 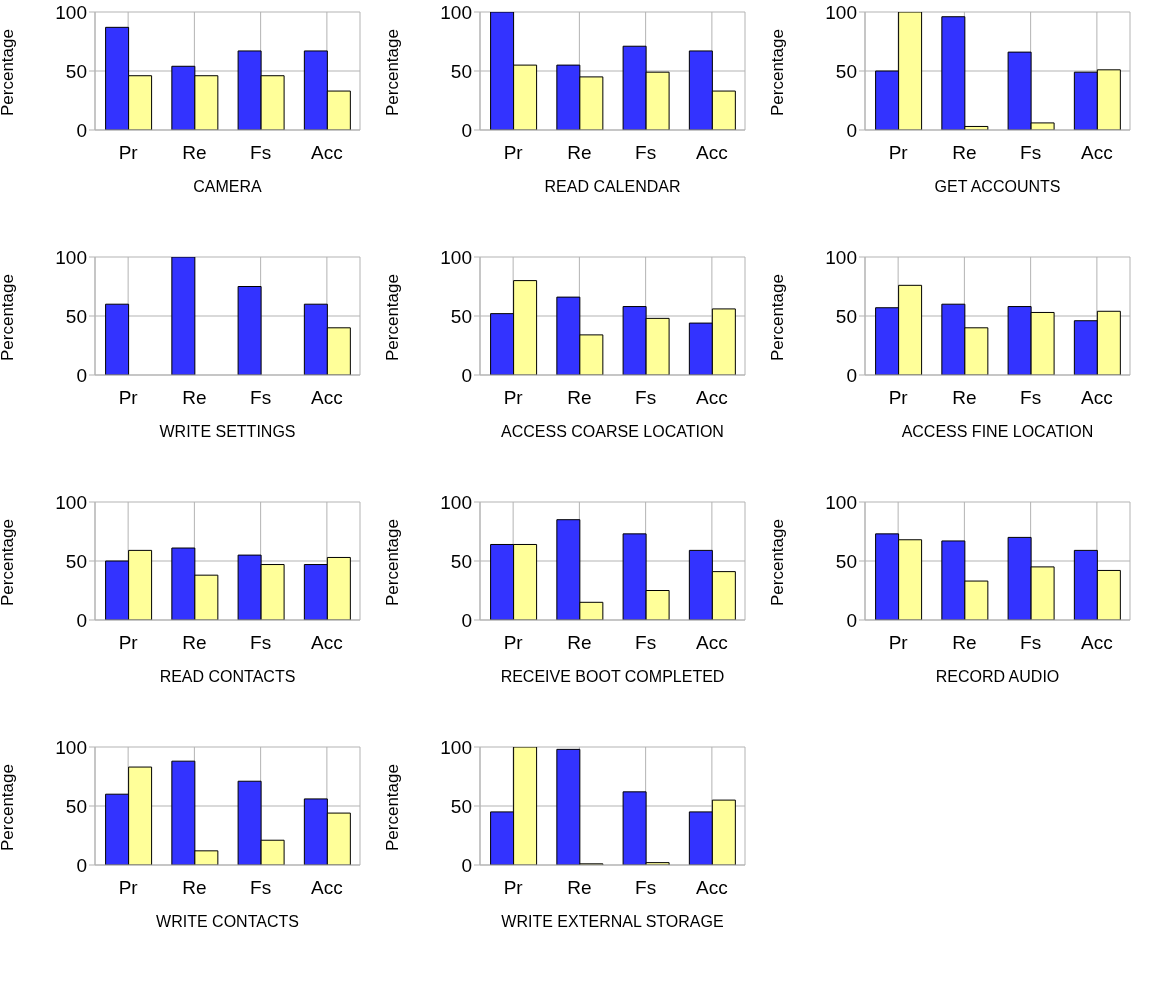 I want to click on x-axis-title: WRITE EXTERNAL STORAGE, so click(x=612, y=921).